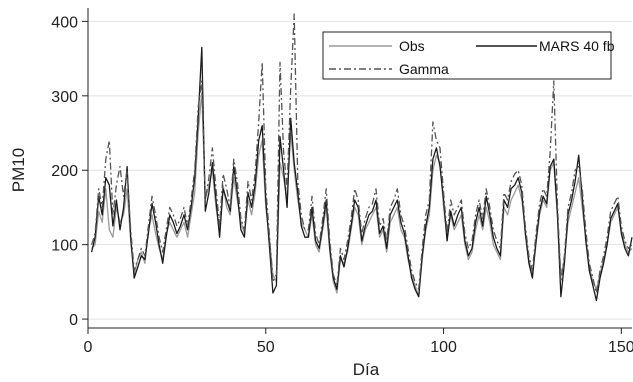 The width and height of the screenshot is (633, 382). Describe the element at coordinates (64, 22) in the screenshot. I see `y-tick-label-400: 400` at that location.